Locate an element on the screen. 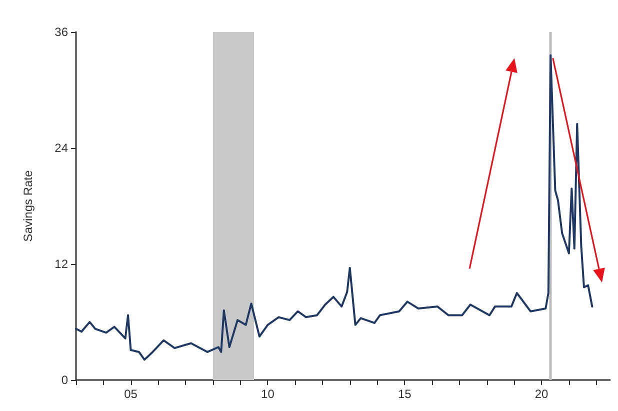 Image resolution: width=618 pixels, height=411 pixels. y-tick-label: 24 is located at coordinates (61, 148).